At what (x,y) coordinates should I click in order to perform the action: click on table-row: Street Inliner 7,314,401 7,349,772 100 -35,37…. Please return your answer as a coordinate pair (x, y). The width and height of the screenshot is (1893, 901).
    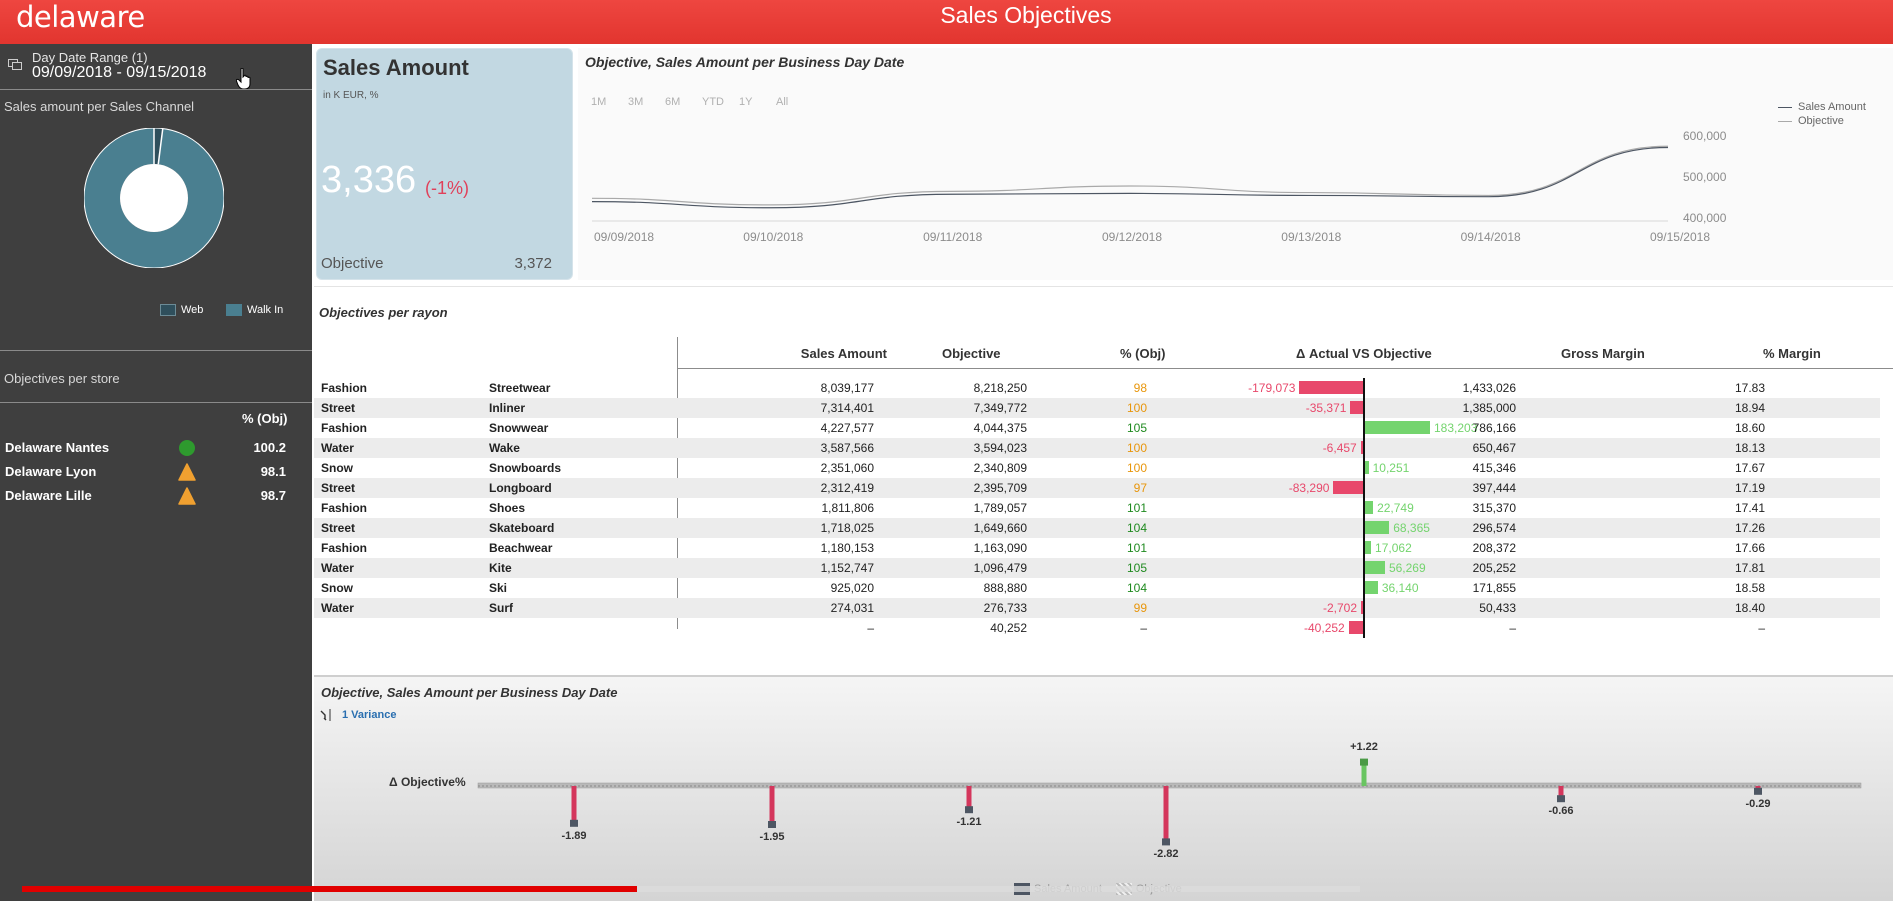
    Looking at the image, I should click on (1097, 408).